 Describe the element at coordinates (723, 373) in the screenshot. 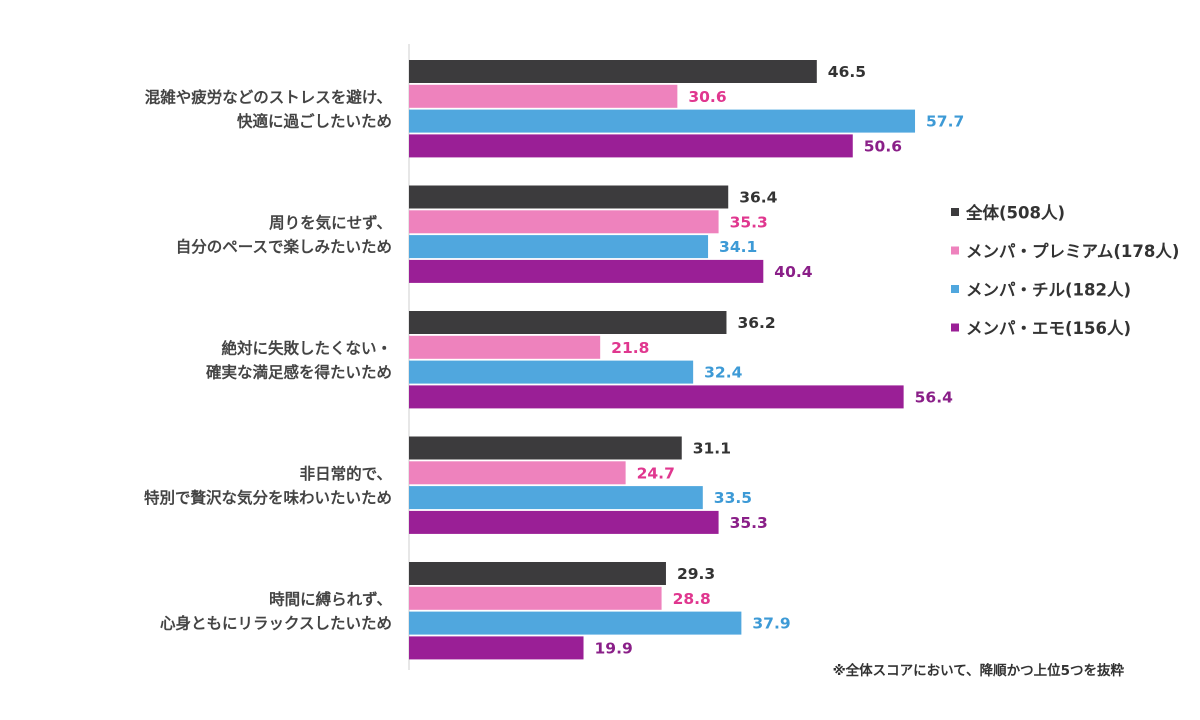

I see `data-label-2-2: 32.4` at that location.